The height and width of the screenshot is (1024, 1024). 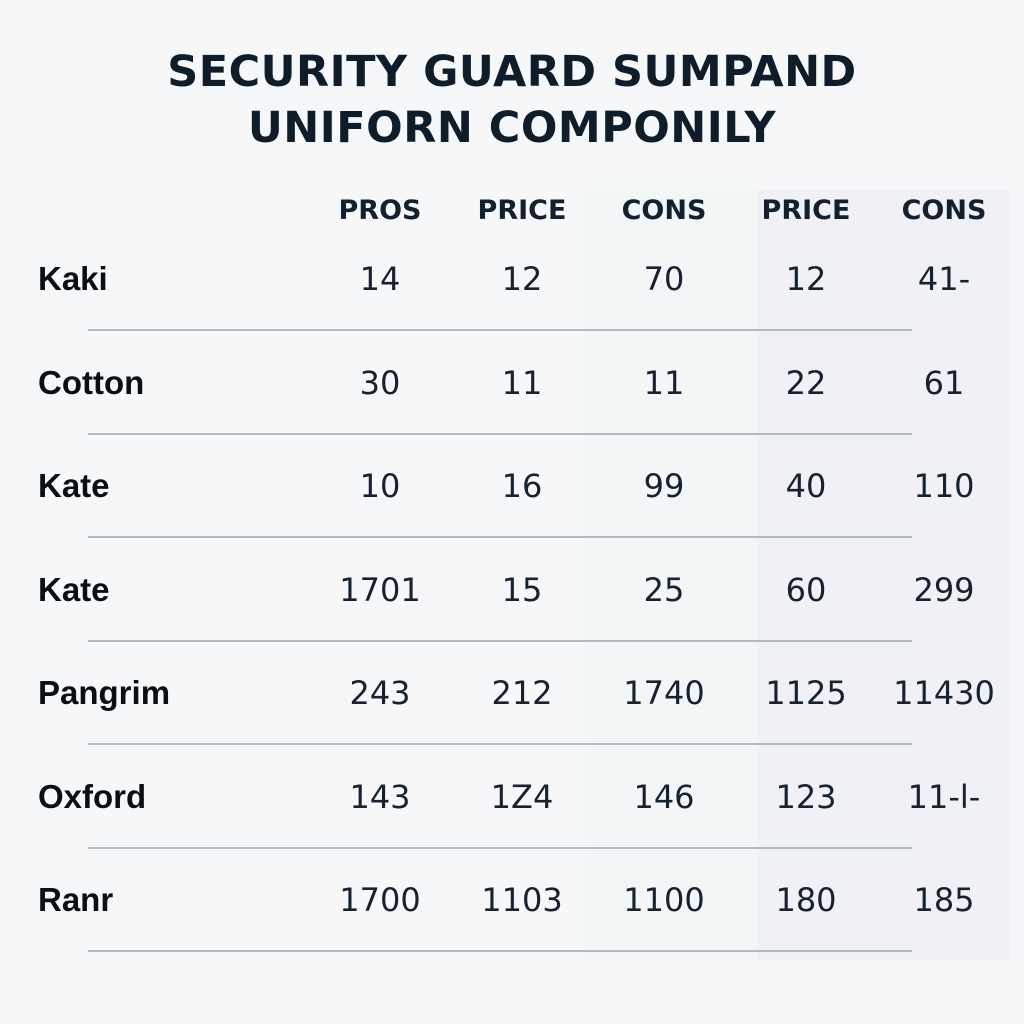 What do you see at coordinates (944, 693) in the screenshot?
I see `table-cell: 11430` at bounding box center [944, 693].